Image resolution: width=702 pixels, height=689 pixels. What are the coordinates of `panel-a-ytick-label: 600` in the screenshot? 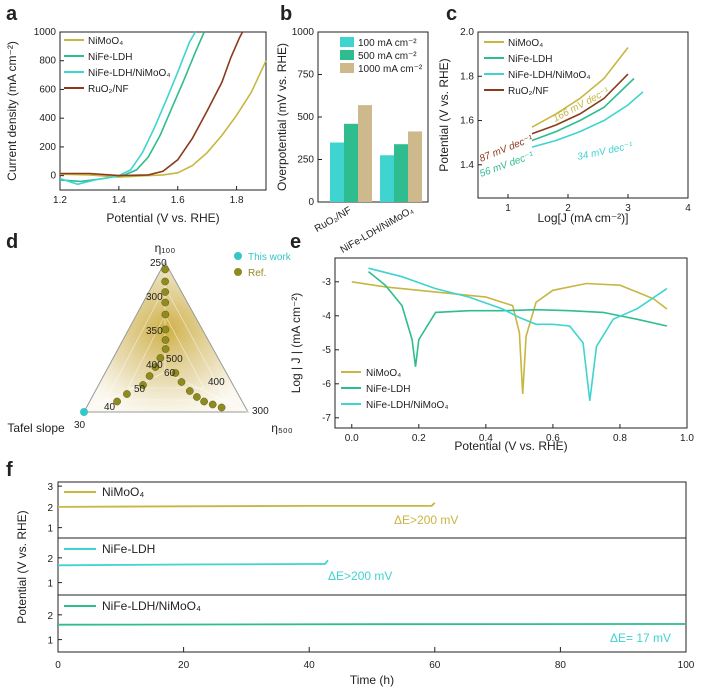 It's located at (47, 89).